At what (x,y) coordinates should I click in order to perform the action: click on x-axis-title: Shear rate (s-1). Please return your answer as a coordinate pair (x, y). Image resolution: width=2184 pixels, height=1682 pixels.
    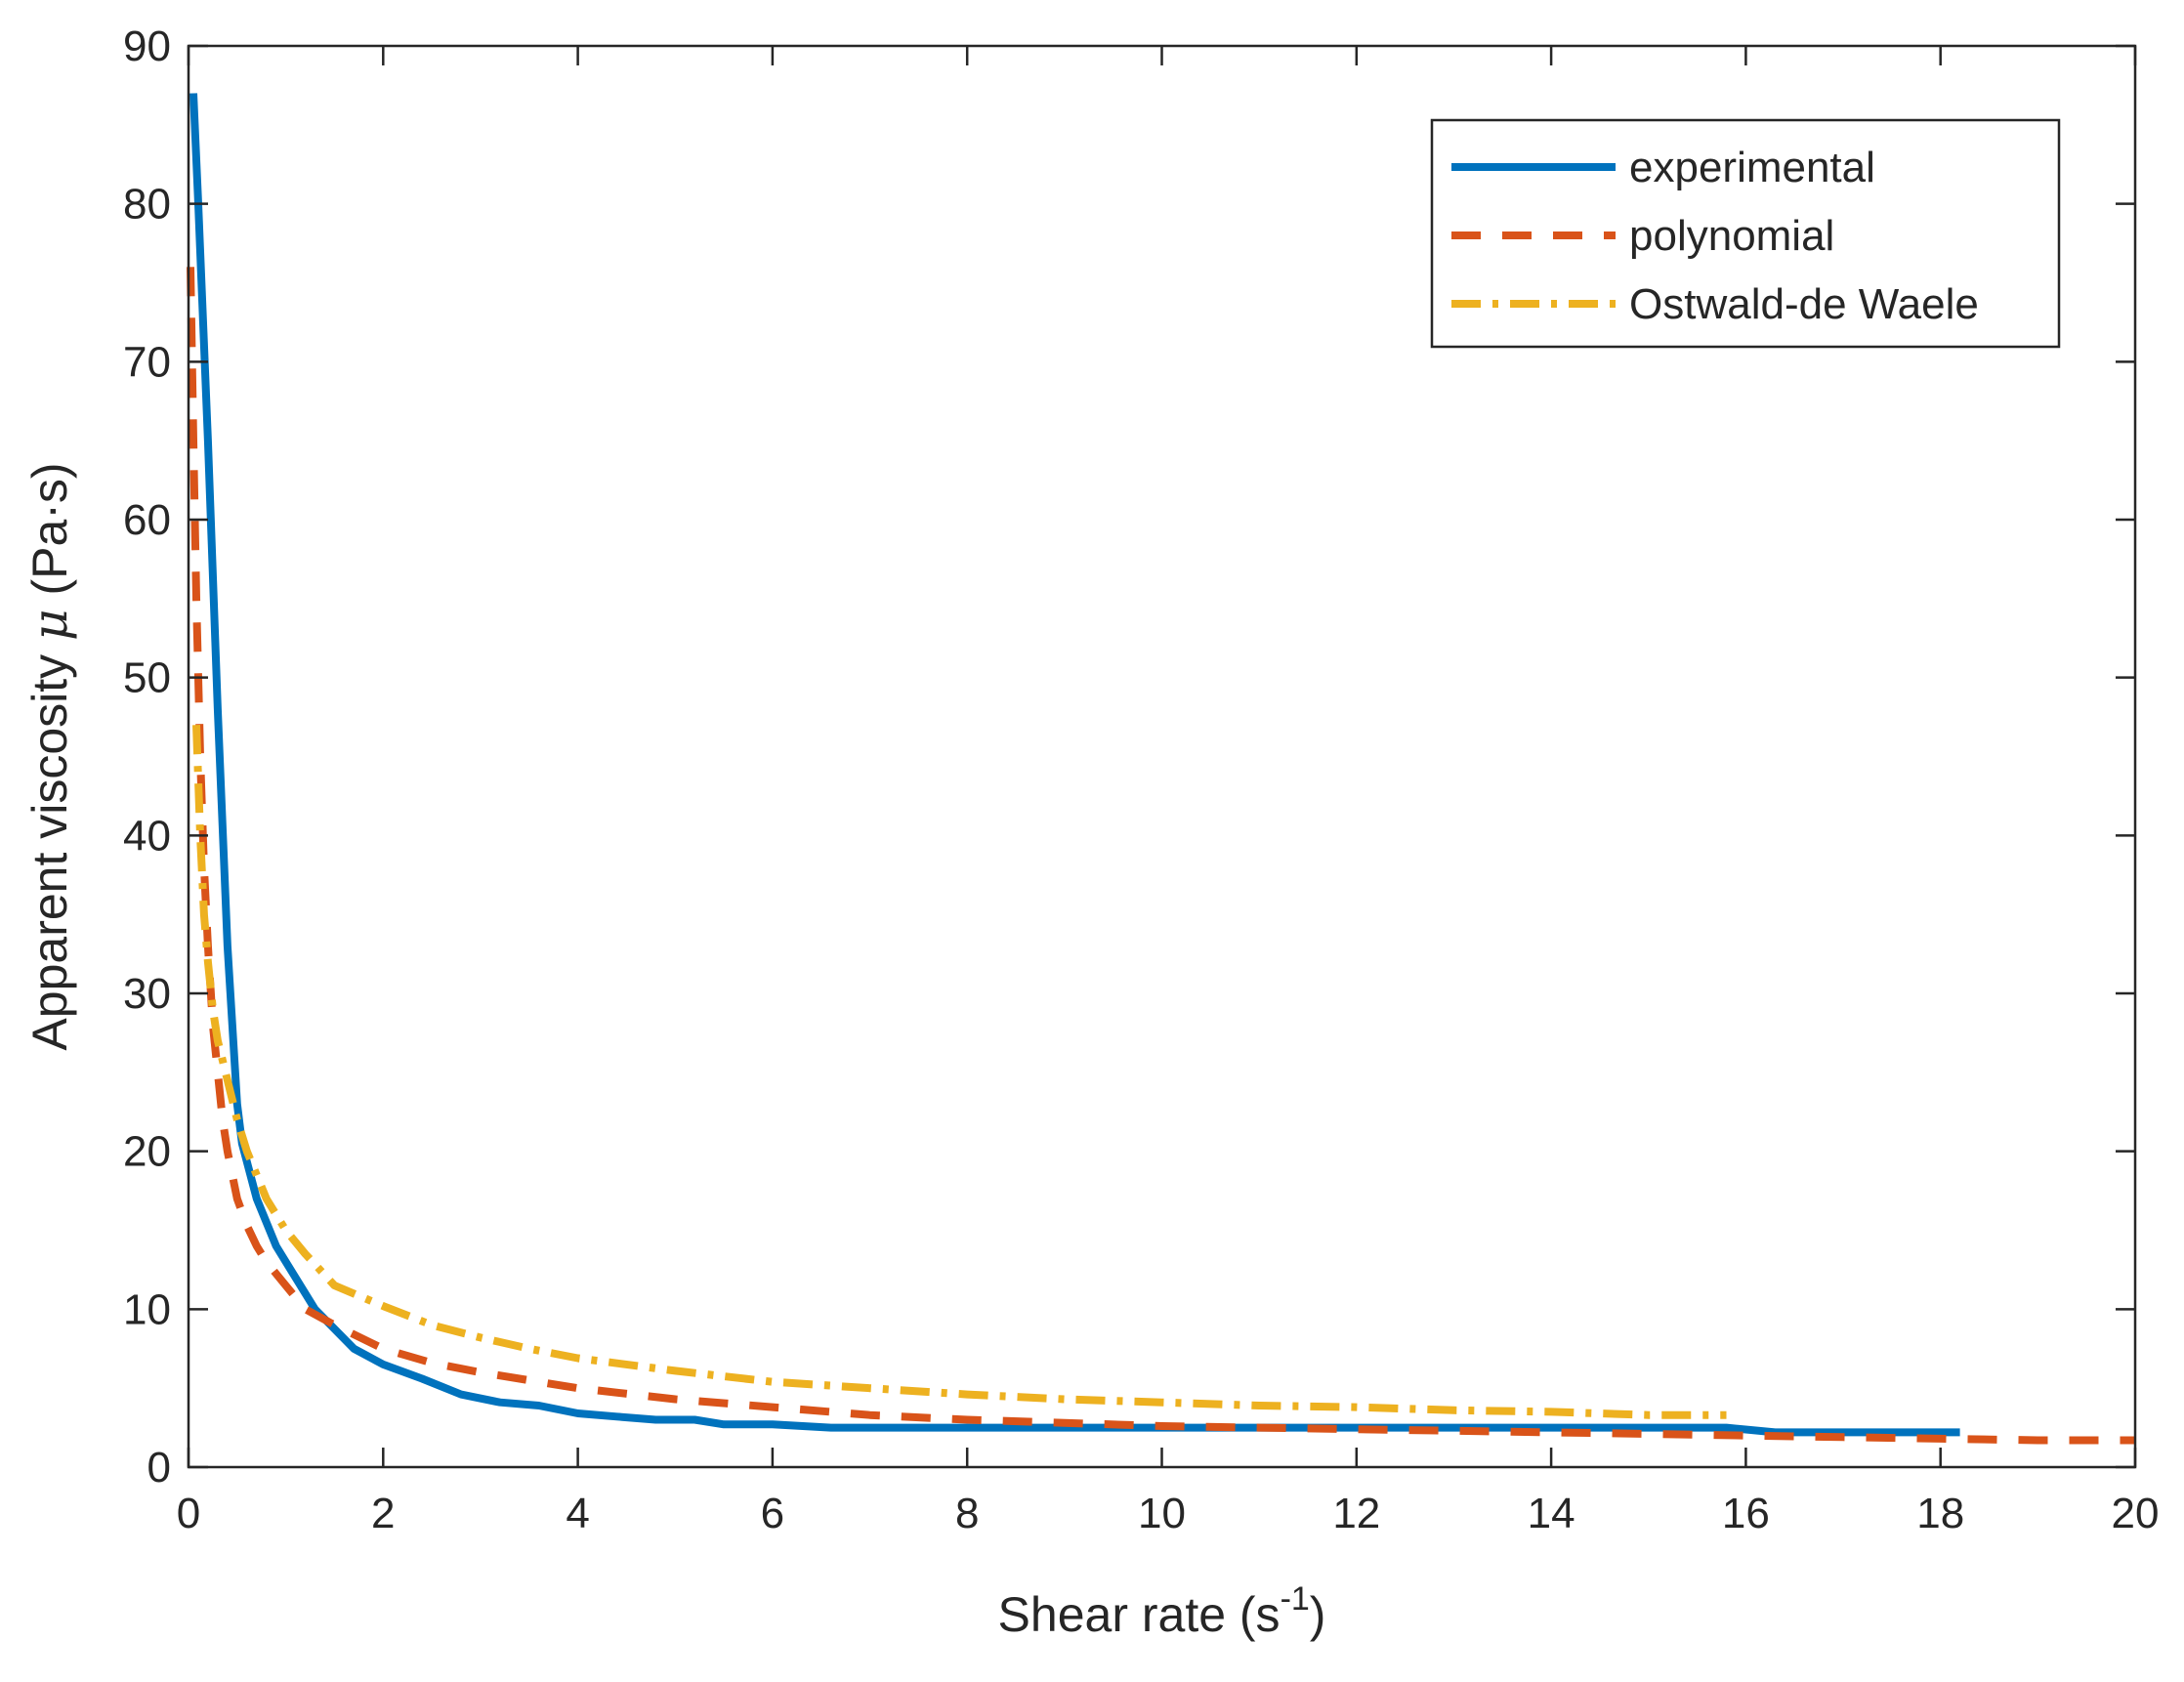
    Looking at the image, I should click on (1162, 1611).